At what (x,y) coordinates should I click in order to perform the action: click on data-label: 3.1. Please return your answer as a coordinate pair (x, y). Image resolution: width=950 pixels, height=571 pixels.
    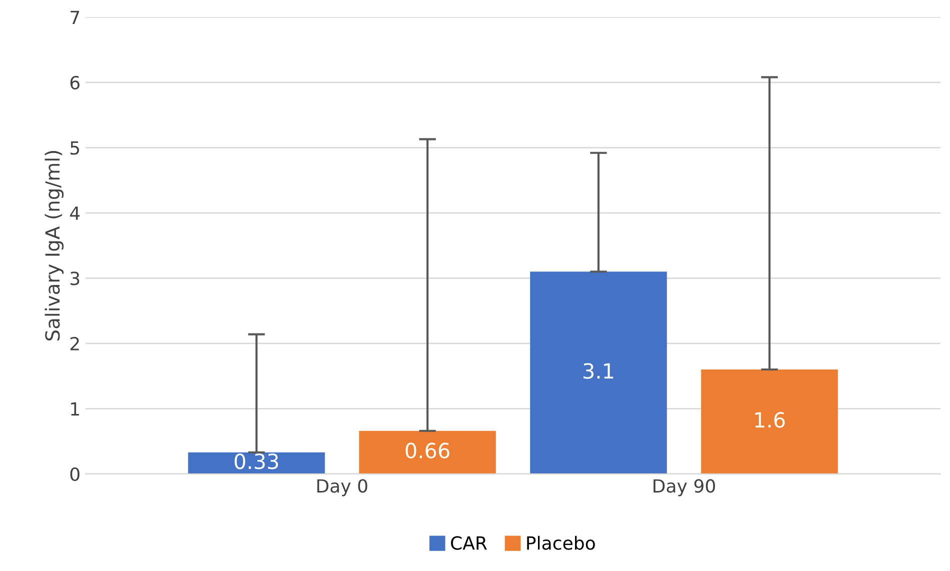
    Looking at the image, I should click on (599, 371).